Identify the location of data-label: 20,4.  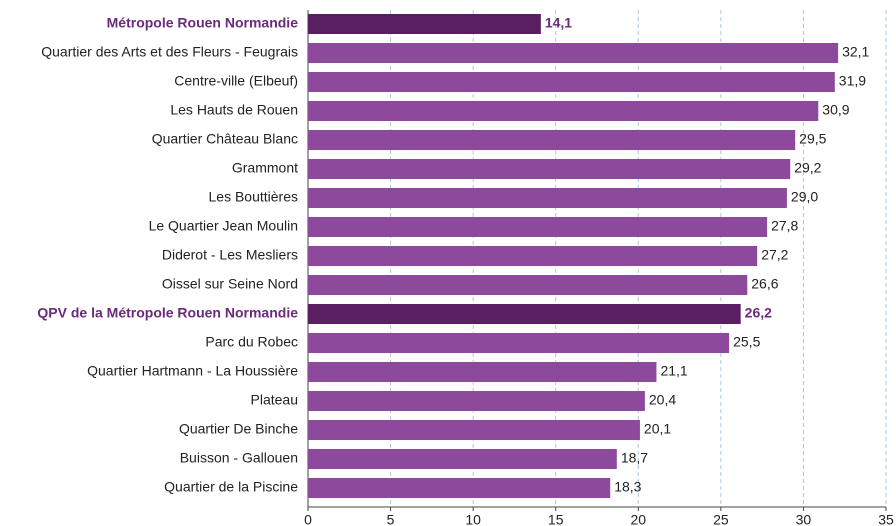
(662, 400).